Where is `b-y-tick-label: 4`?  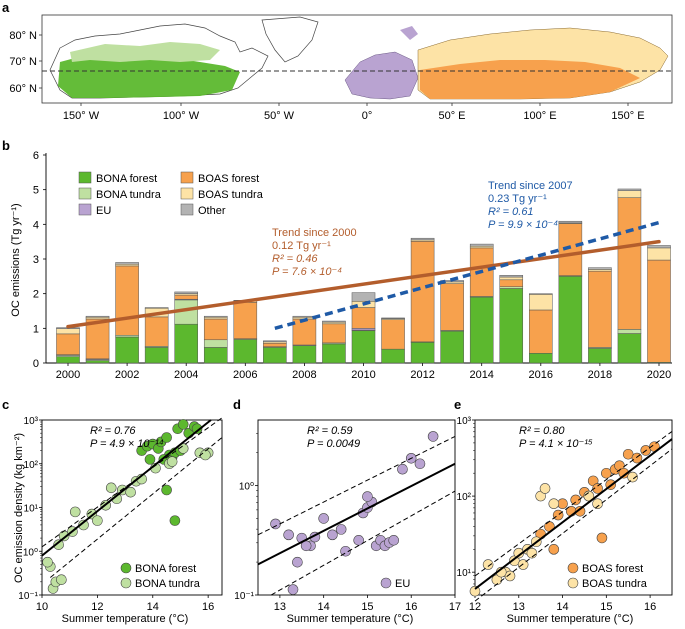
b-y-tick-label: 4 is located at coordinates (36, 225).